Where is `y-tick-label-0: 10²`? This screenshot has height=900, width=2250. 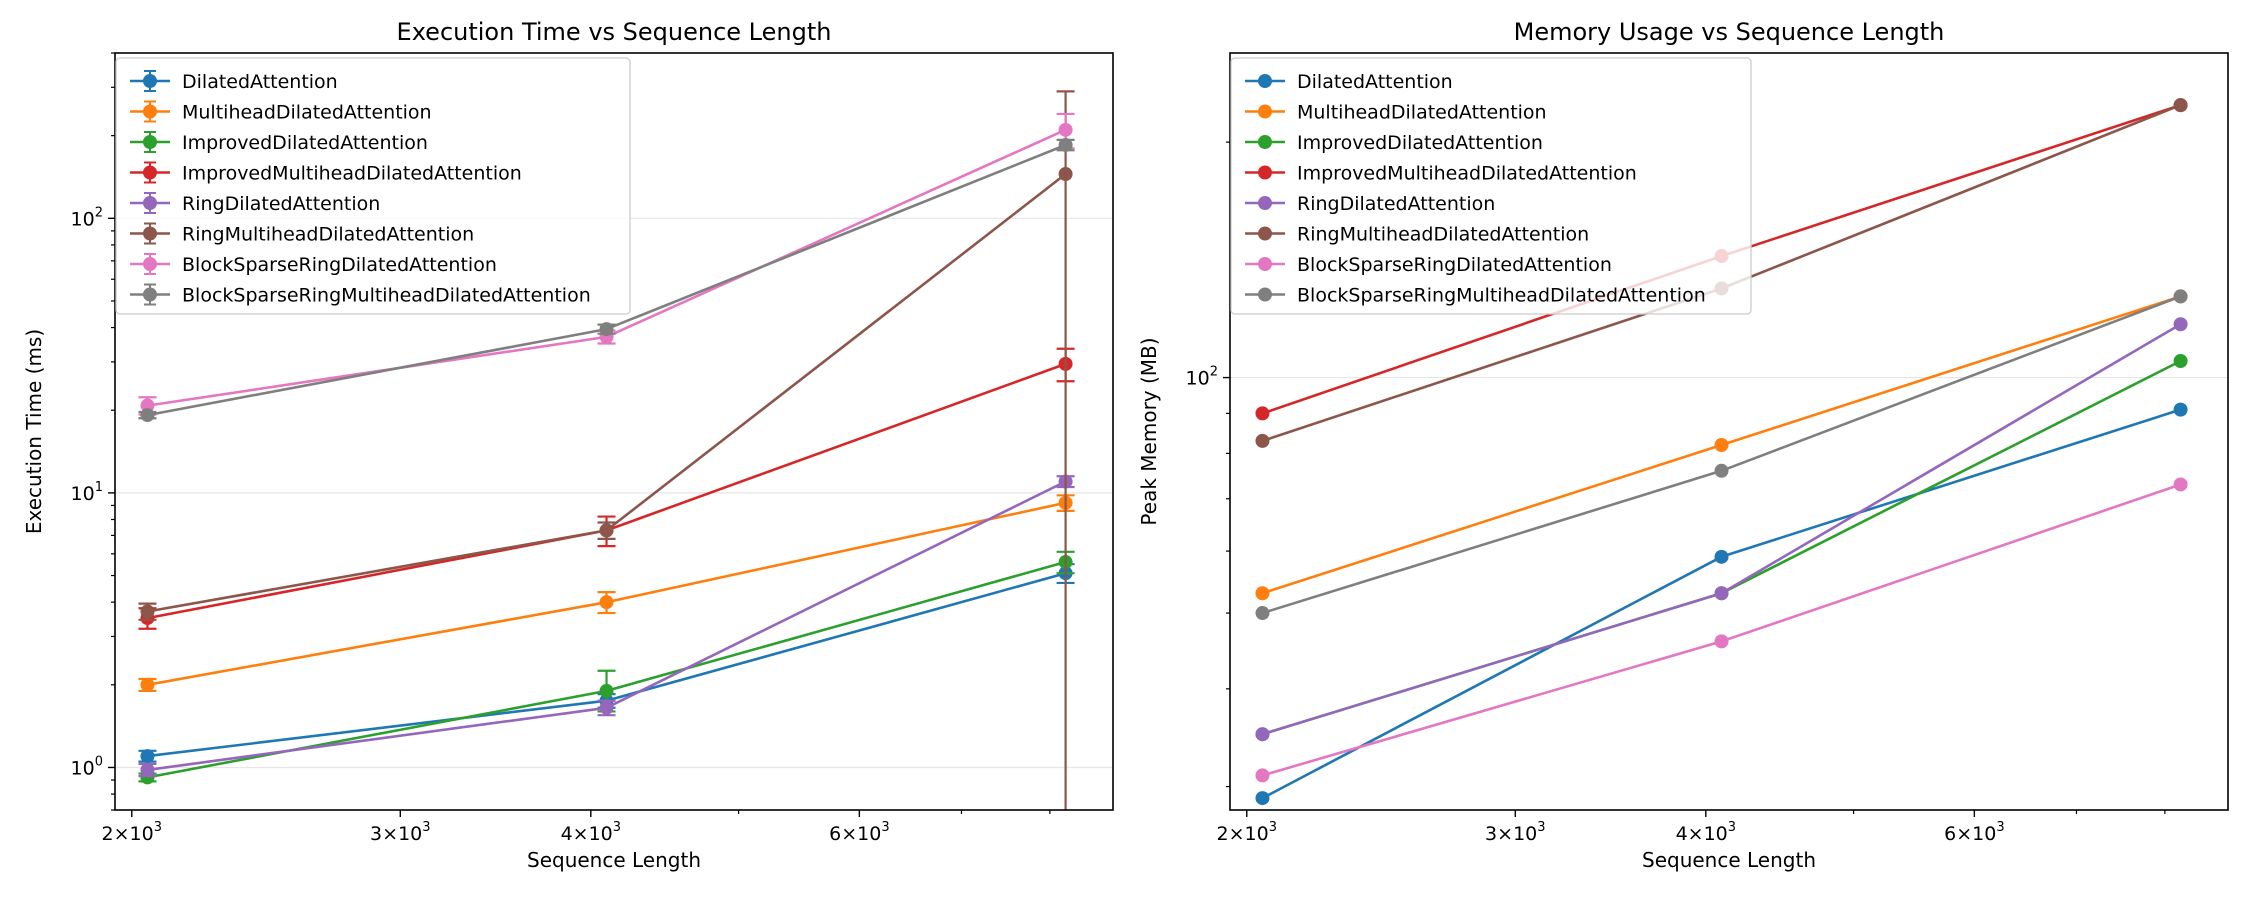 y-tick-label-0: 10² is located at coordinates (1202, 377).